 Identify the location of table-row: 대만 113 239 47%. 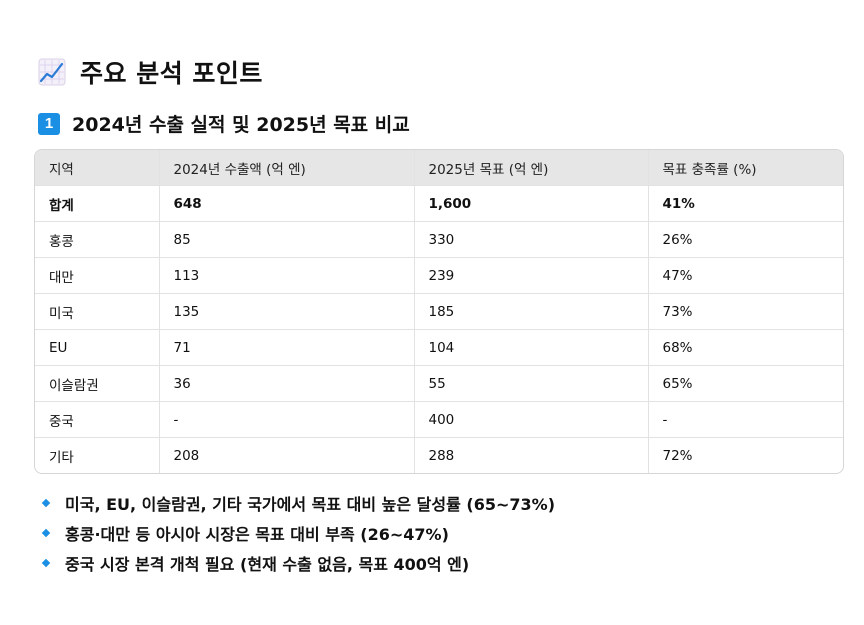
(439, 275).